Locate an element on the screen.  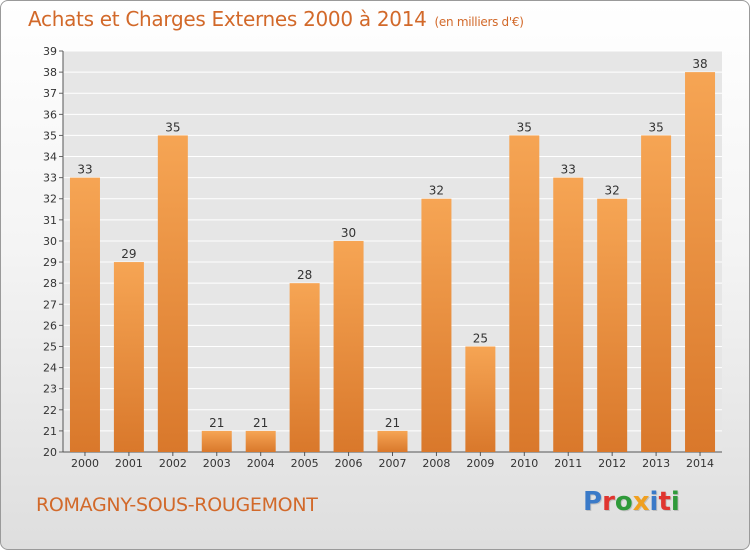
y-tick-label: 29 is located at coordinates (50, 262).